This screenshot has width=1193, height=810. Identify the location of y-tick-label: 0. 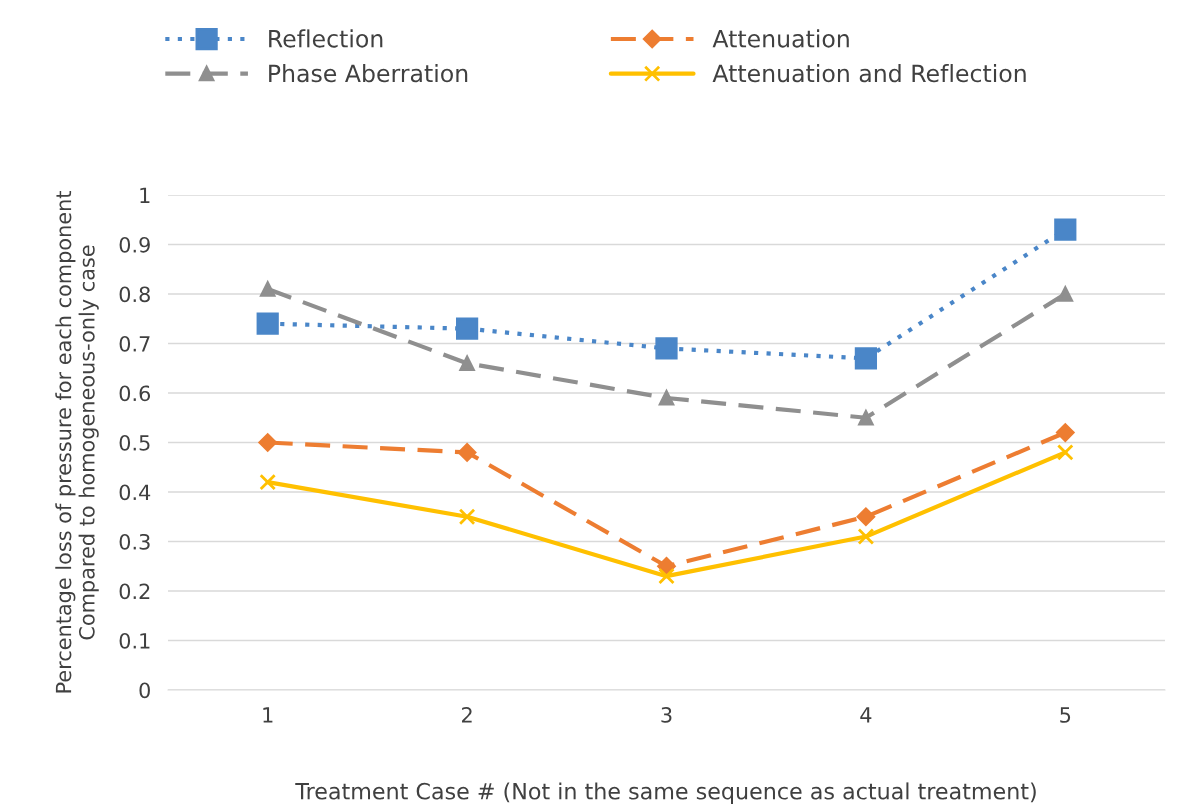
(144, 690).